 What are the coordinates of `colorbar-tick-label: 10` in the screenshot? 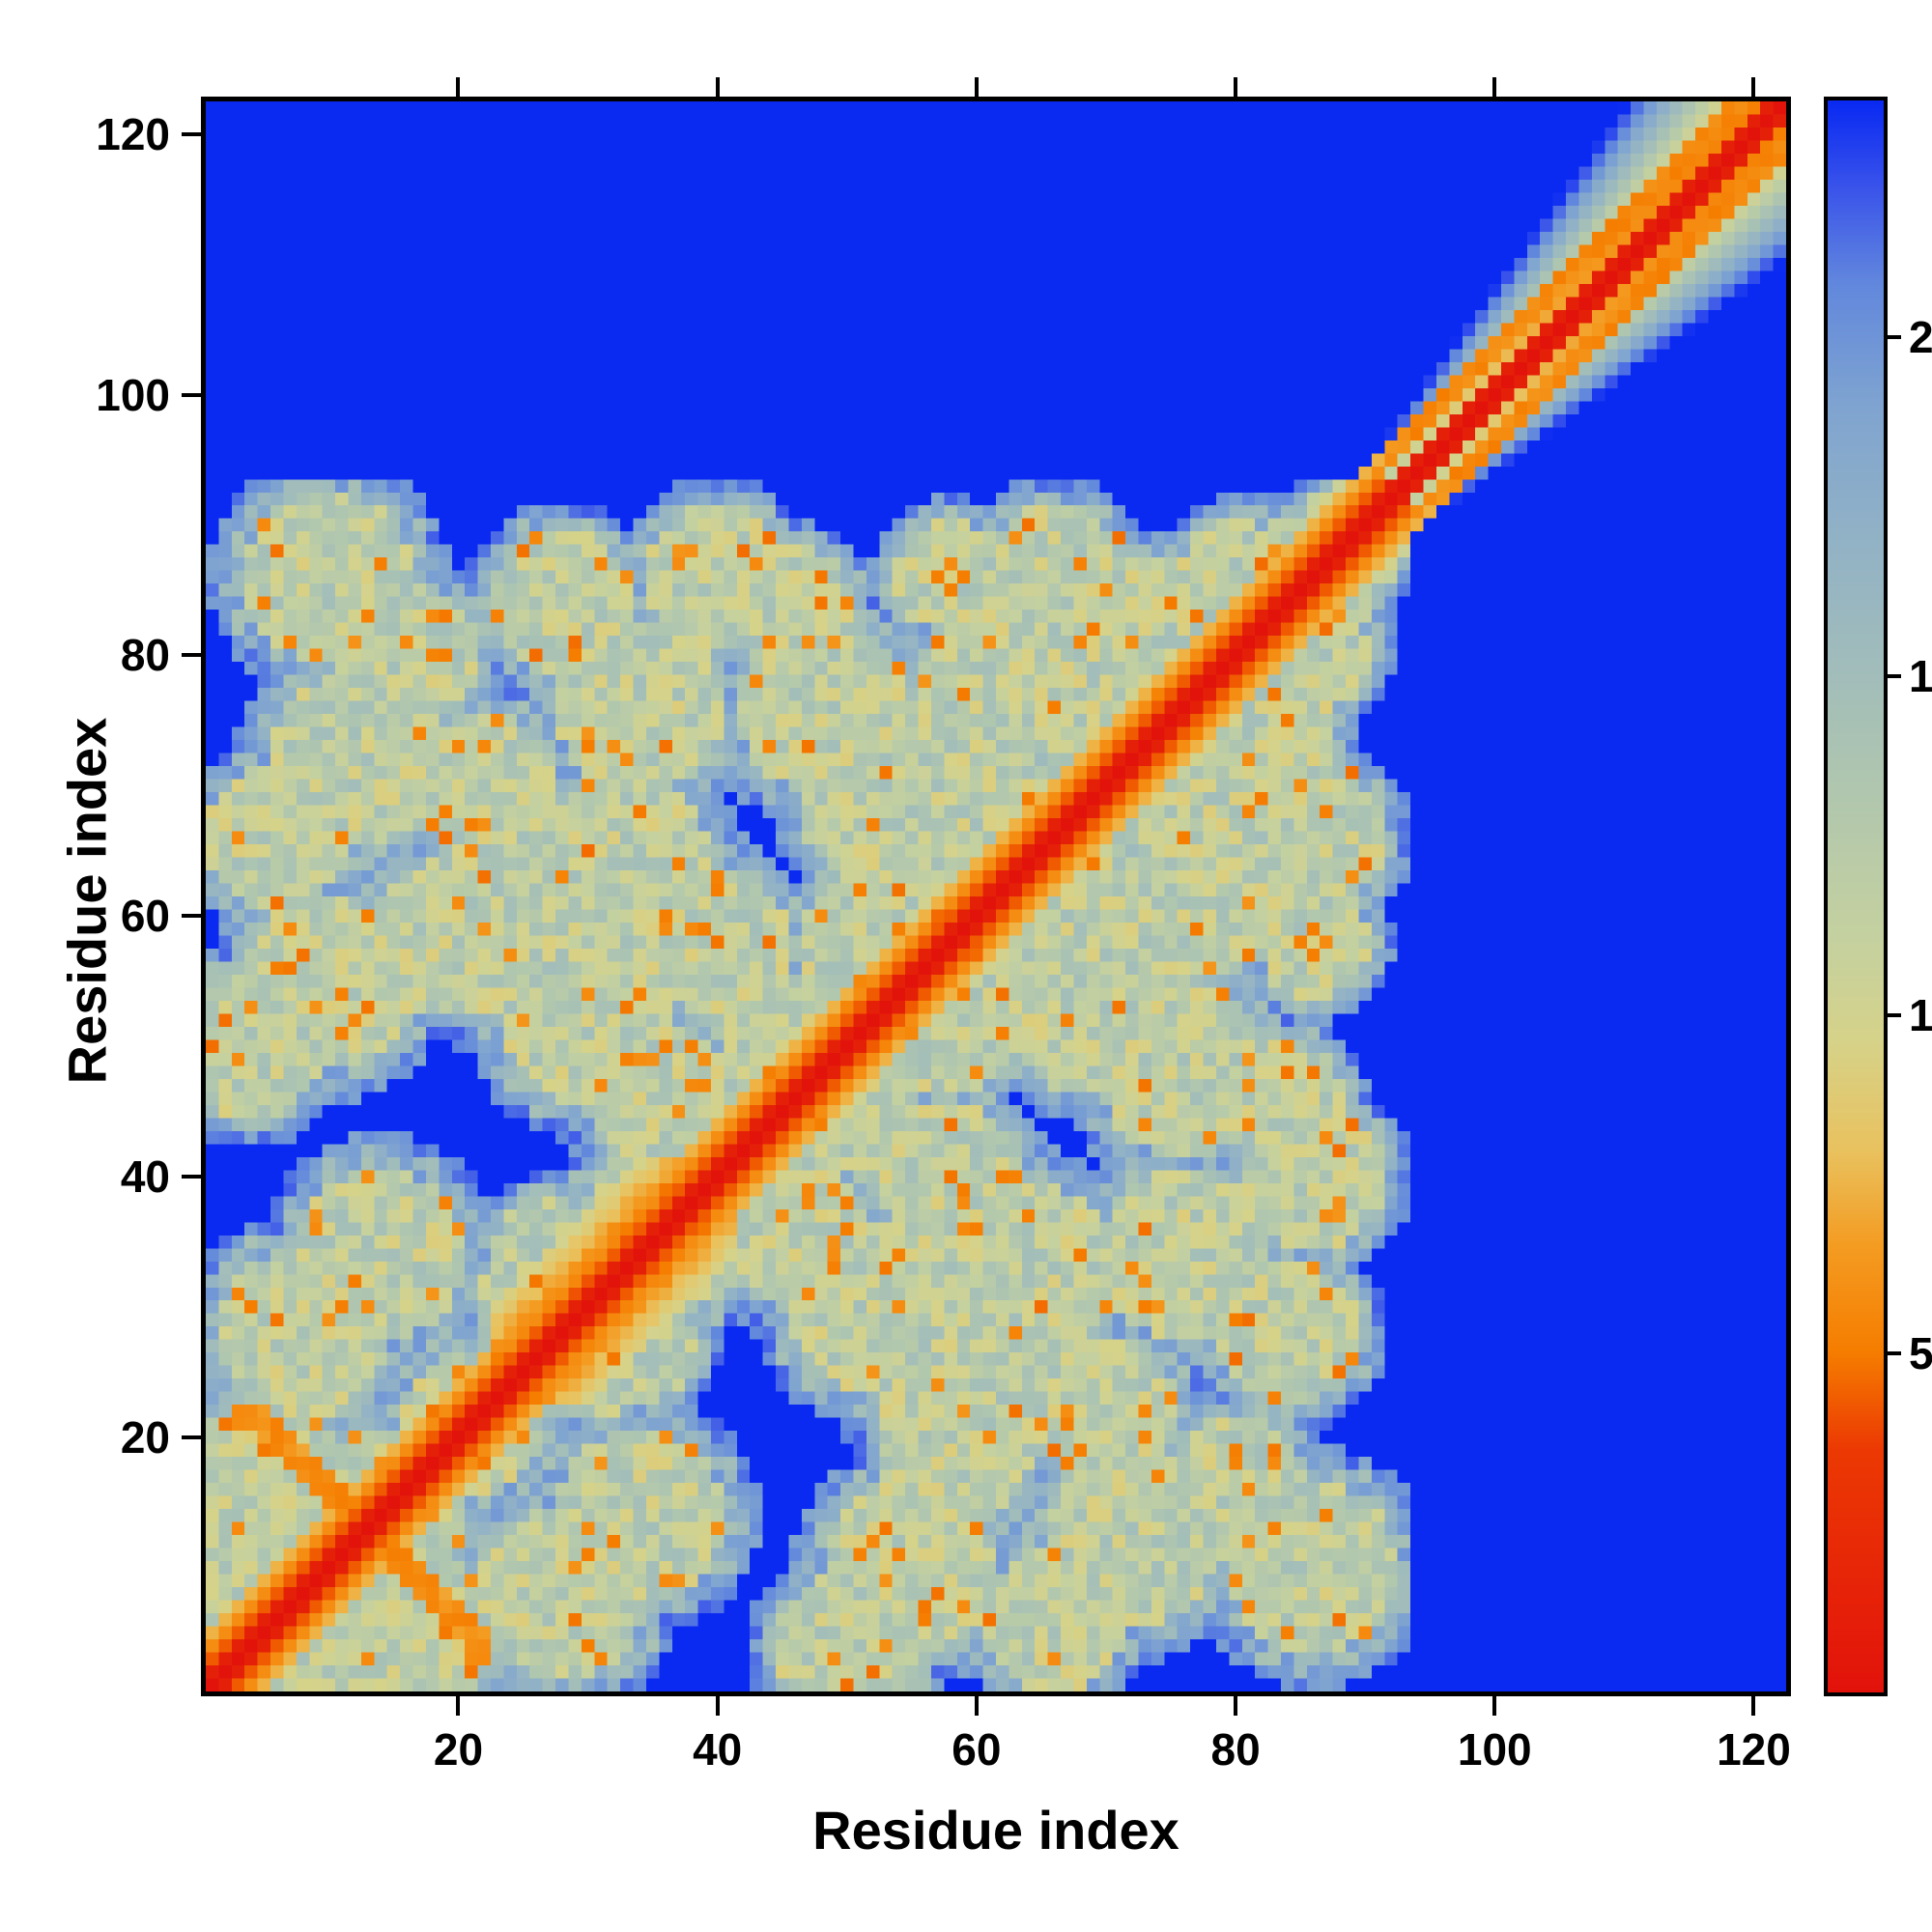 It's located at (1920, 1014).